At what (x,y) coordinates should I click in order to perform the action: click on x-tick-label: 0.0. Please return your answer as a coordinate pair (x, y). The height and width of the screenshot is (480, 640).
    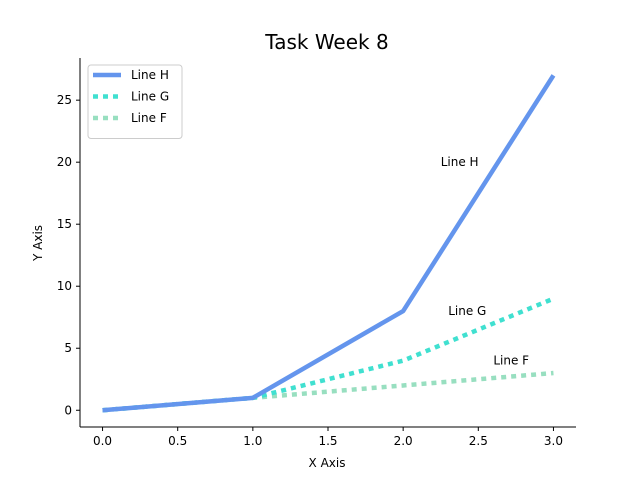
    Looking at the image, I should click on (102, 441).